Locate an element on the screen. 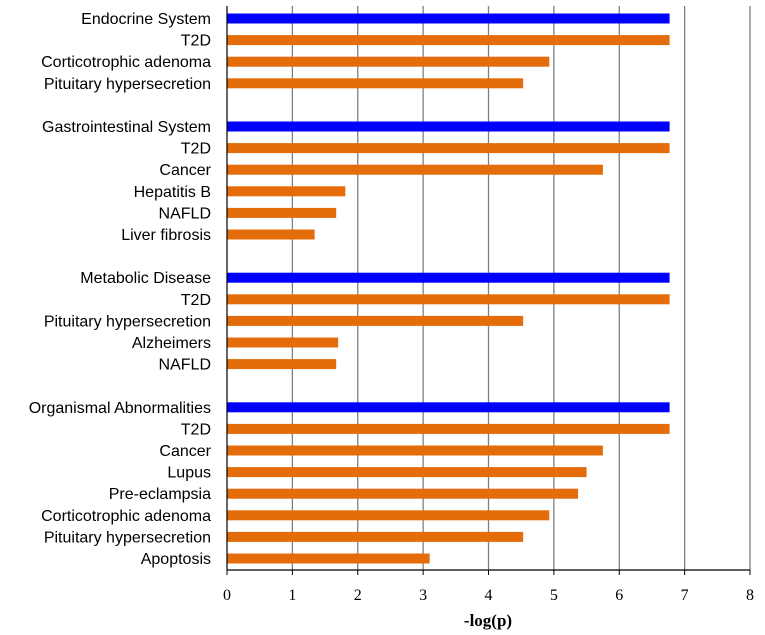 The width and height of the screenshot is (765, 635). category-label: Lupus is located at coordinates (189, 473).